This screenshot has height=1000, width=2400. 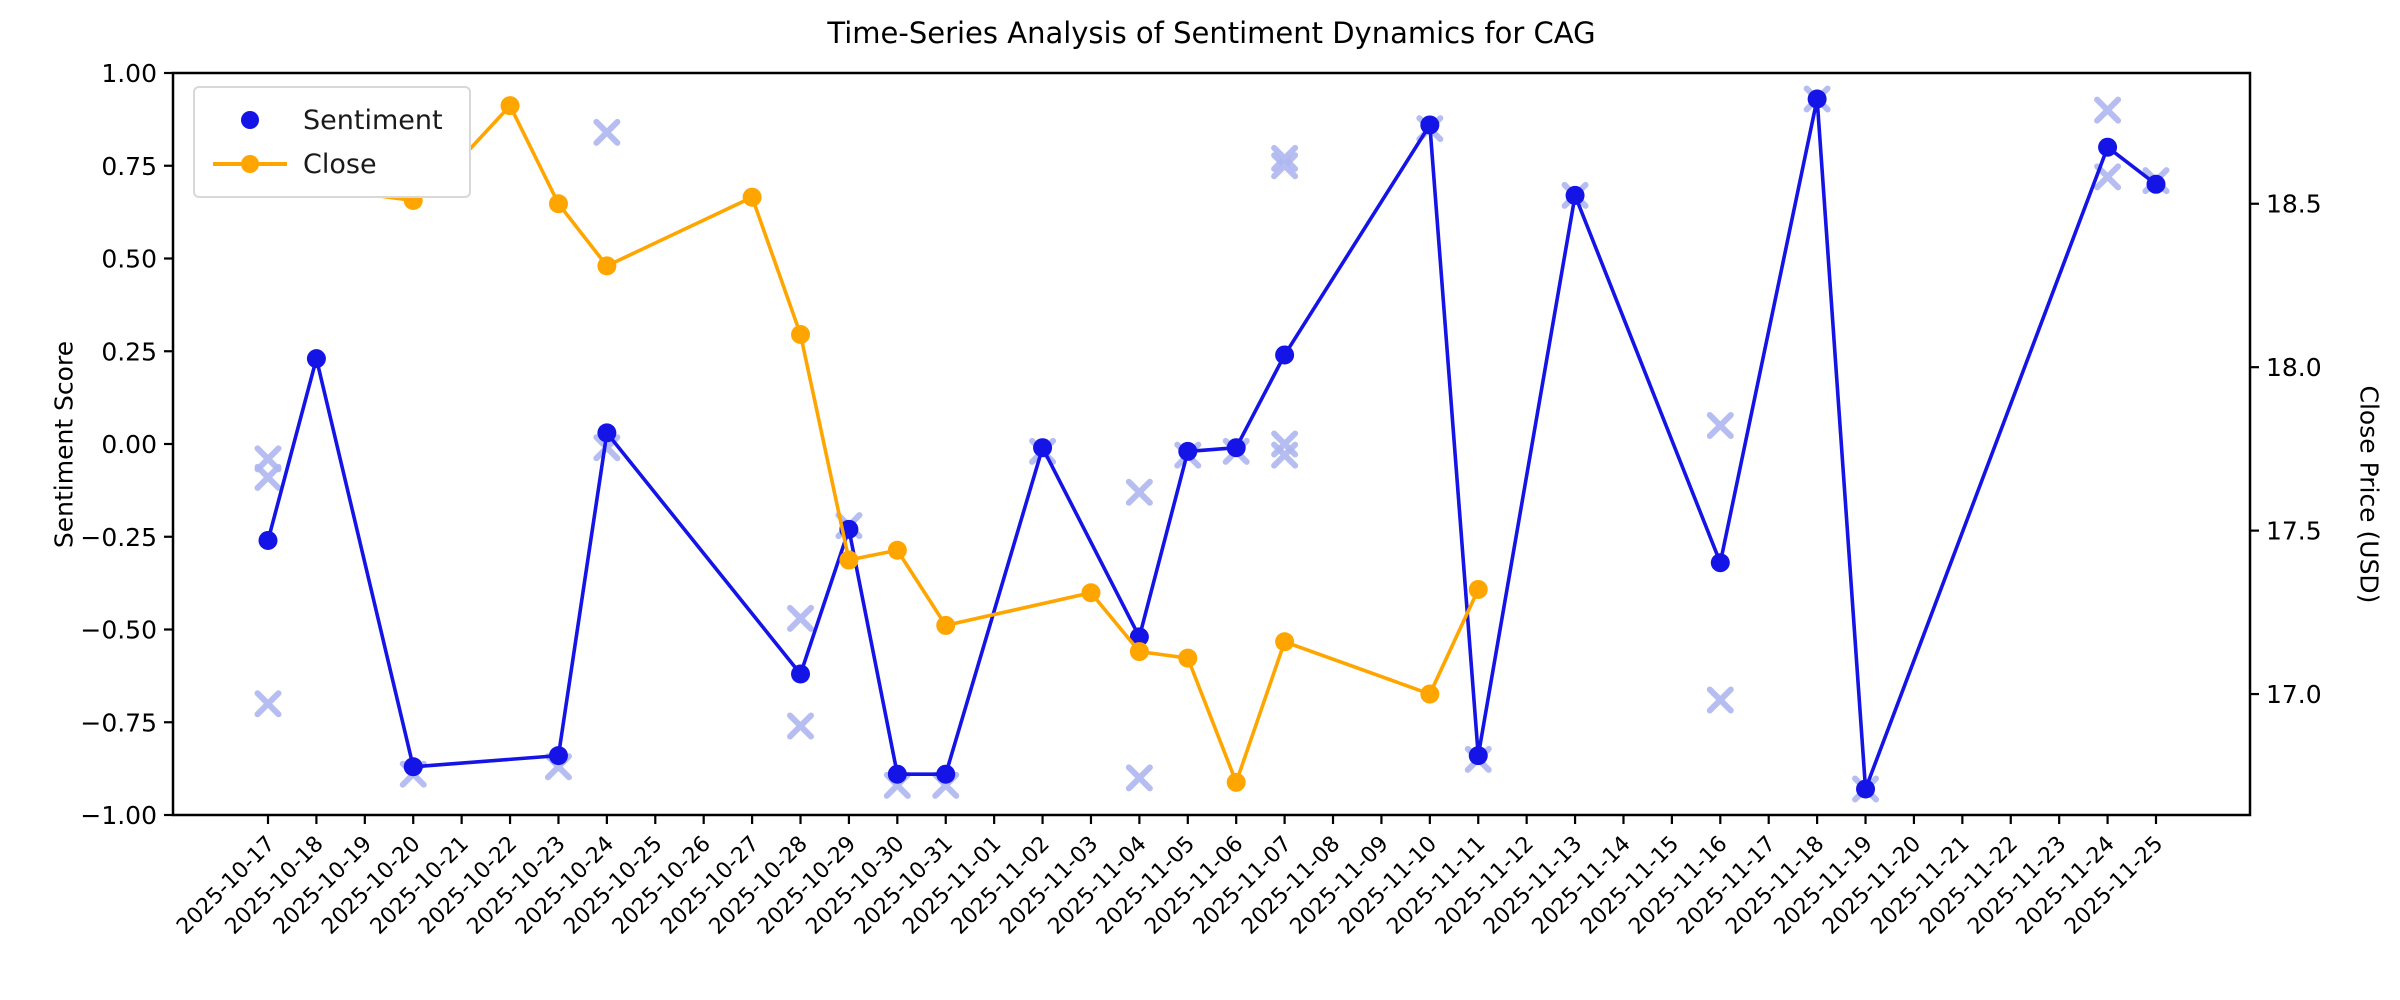 I want to click on legend: Sentiment Close, so click(x=332, y=142).